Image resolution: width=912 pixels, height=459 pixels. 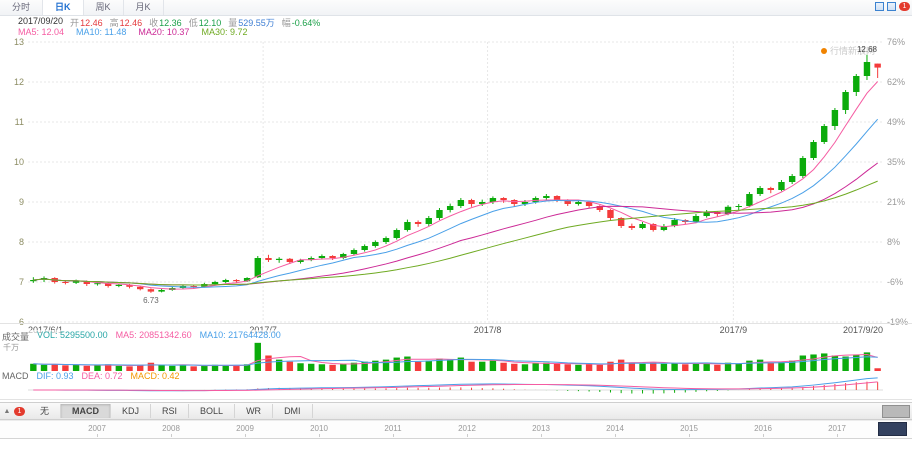 What do you see at coordinates (896, 42) in the screenshot?
I see `svg-text: 76%` at bounding box center [896, 42].